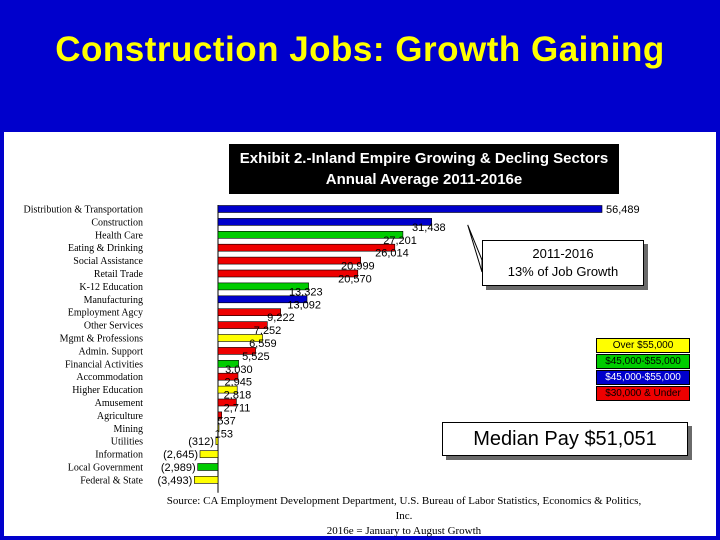 The height and width of the screenshot is (540, 720). What do you see at coordinates (268, 331) in the screenshot?
I see `value-label-9: 7,252` at bounding box center [268, 331].